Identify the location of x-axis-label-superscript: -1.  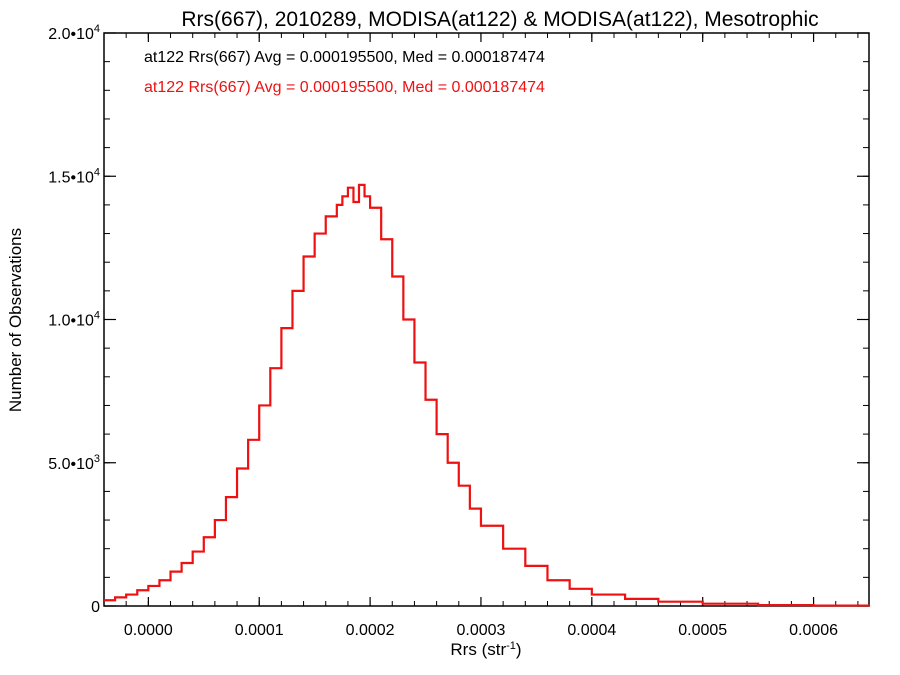
(511, 646).